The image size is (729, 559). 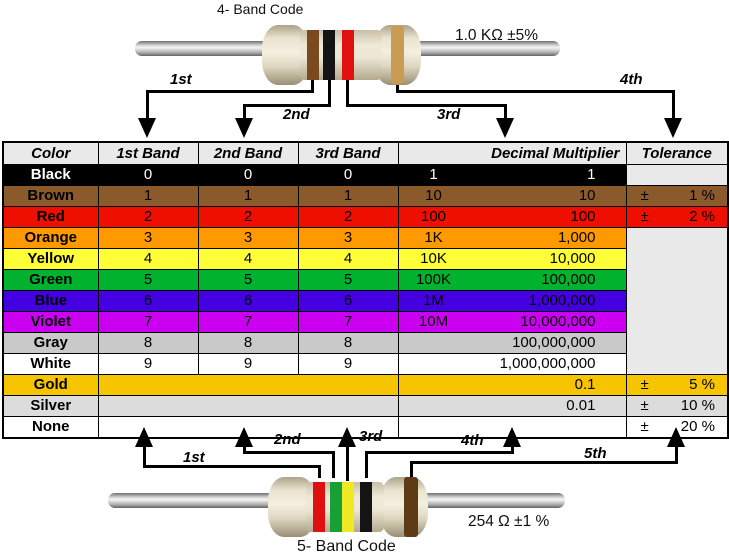 I want to click on top-arrow-1st-shaft, so click(x=147, y=104).